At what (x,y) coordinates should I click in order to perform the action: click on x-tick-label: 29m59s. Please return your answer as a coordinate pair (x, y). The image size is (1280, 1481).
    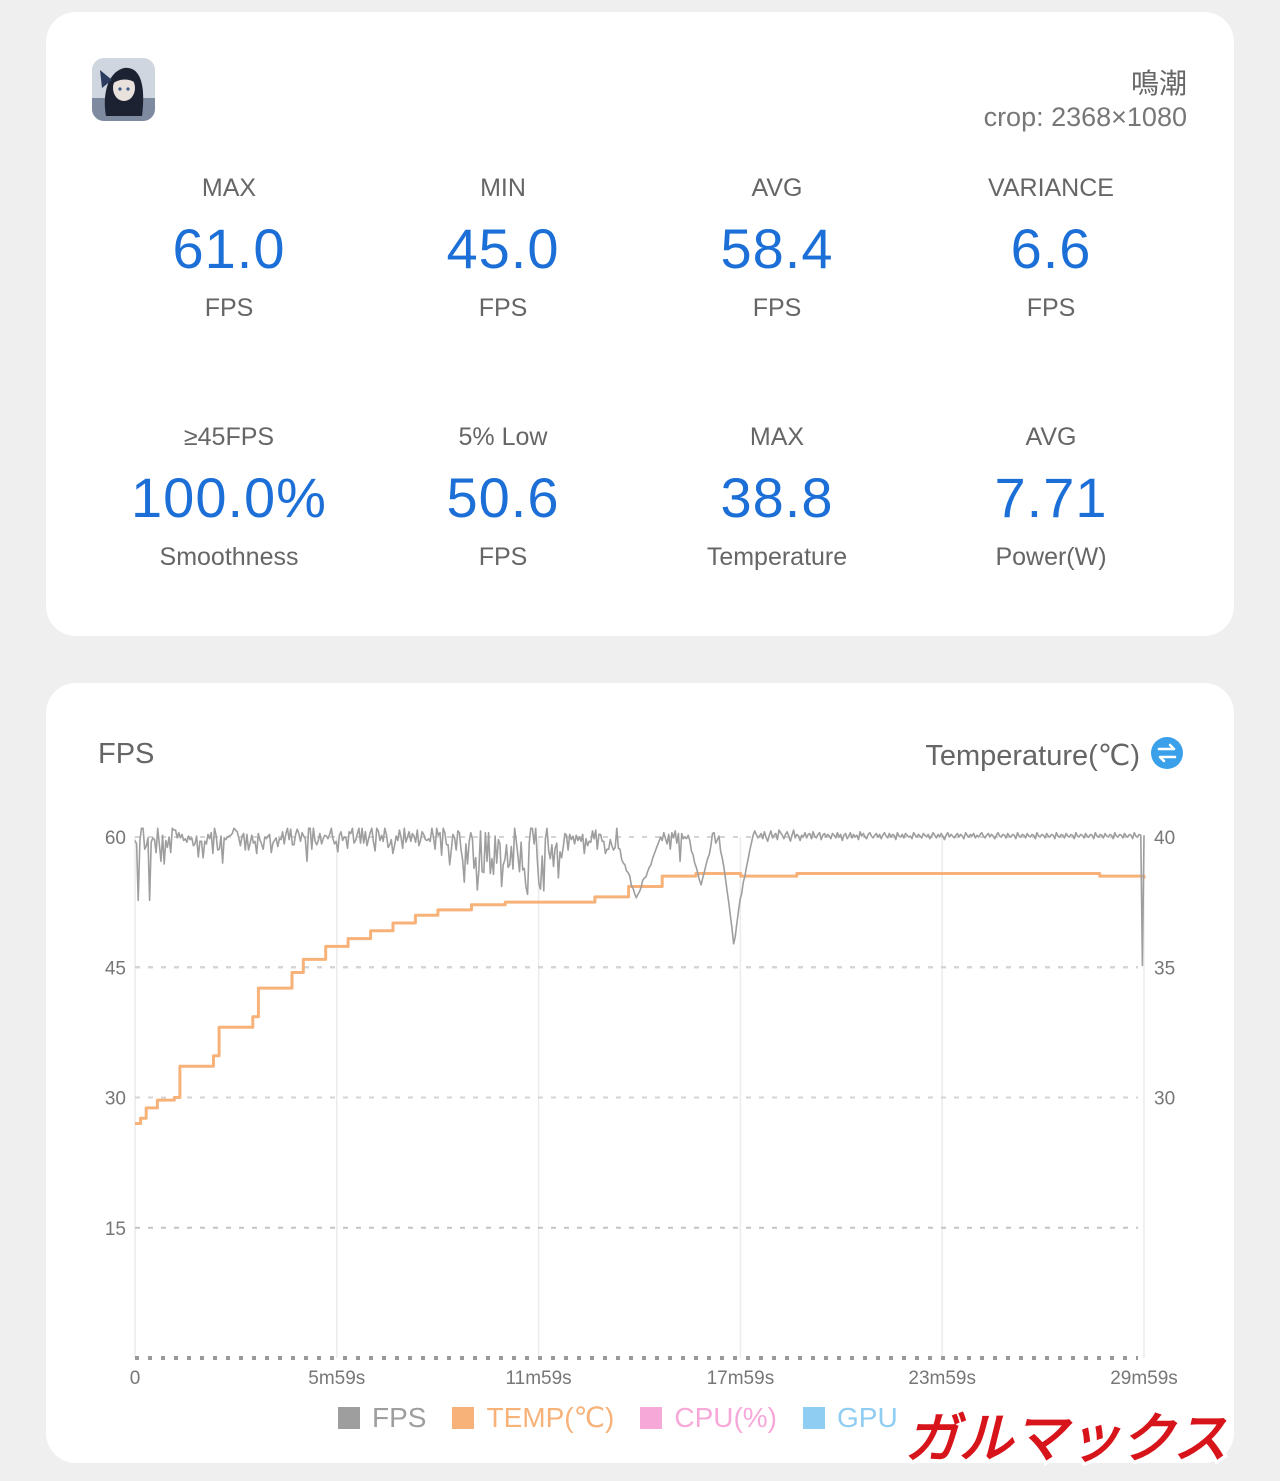
    Looking at the image, I should click on (1144, 1378).